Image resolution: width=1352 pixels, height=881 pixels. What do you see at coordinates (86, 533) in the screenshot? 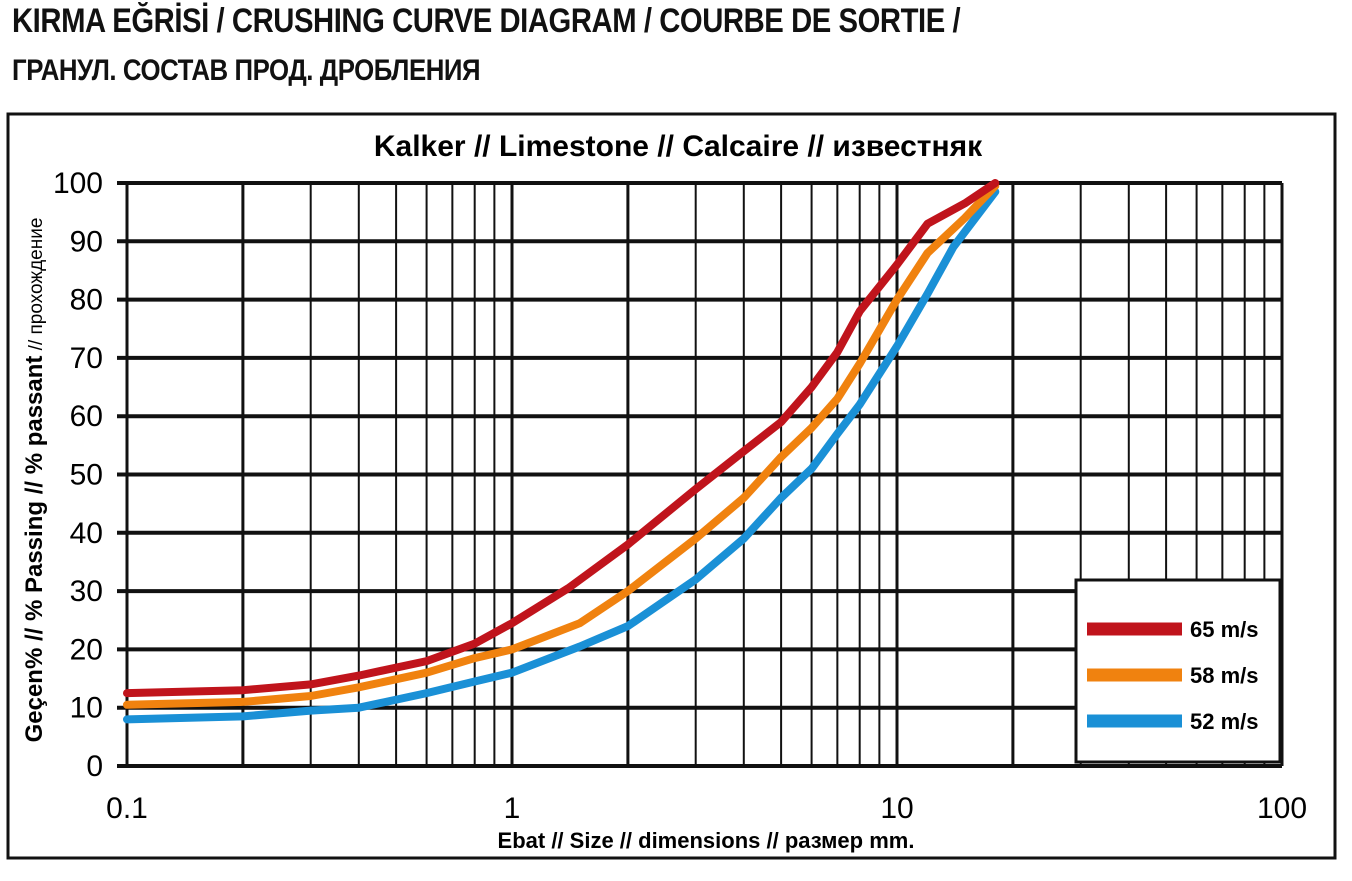
I see `y-tick-label: 40` at bounding box center [86, 533].